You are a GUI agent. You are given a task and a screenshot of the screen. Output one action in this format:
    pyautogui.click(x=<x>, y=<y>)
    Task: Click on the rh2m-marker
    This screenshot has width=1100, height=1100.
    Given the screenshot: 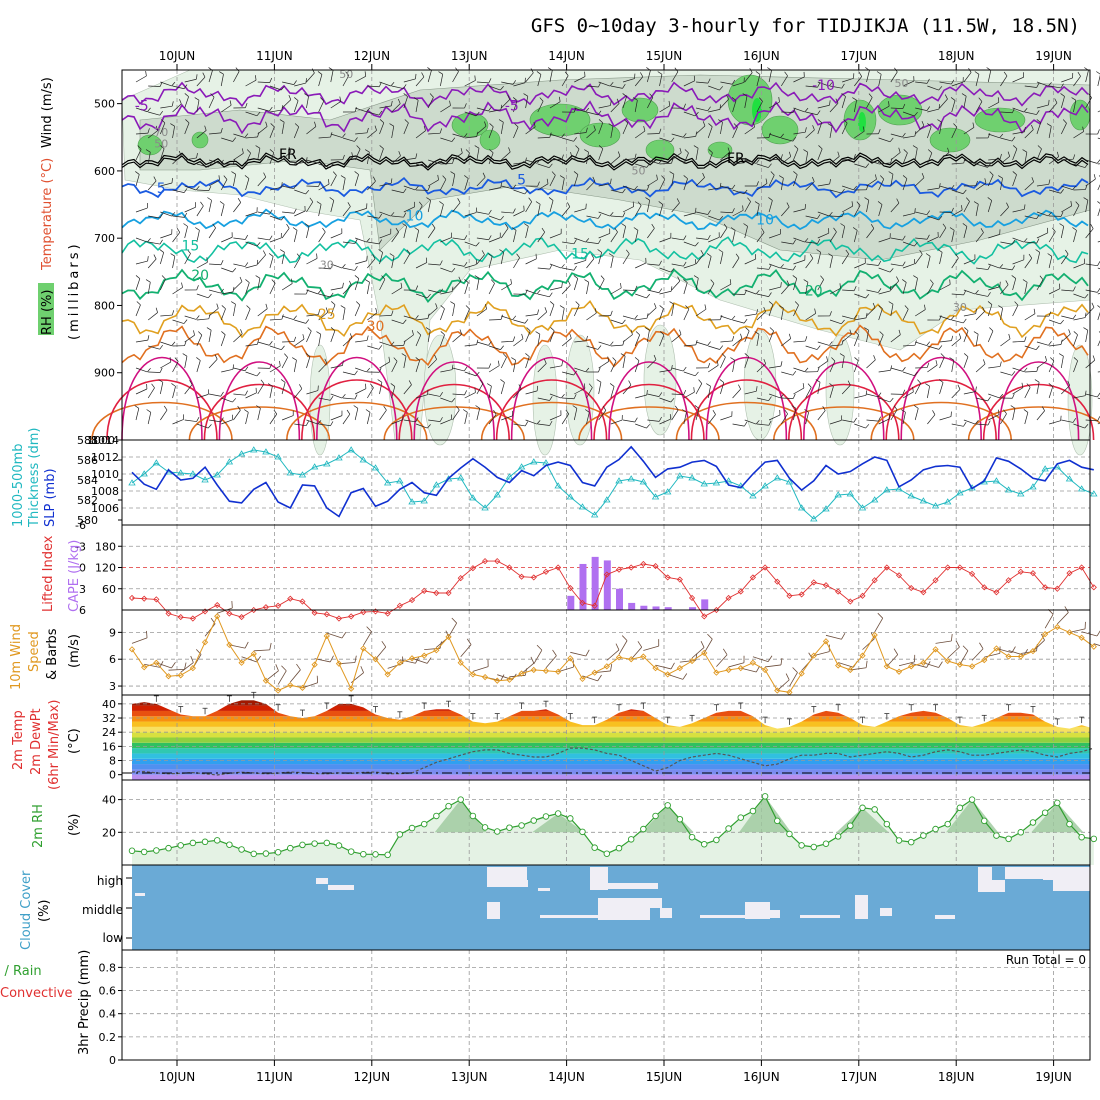 What is the action you would take?
    pyautogui.click(x=1045, y=812)
    